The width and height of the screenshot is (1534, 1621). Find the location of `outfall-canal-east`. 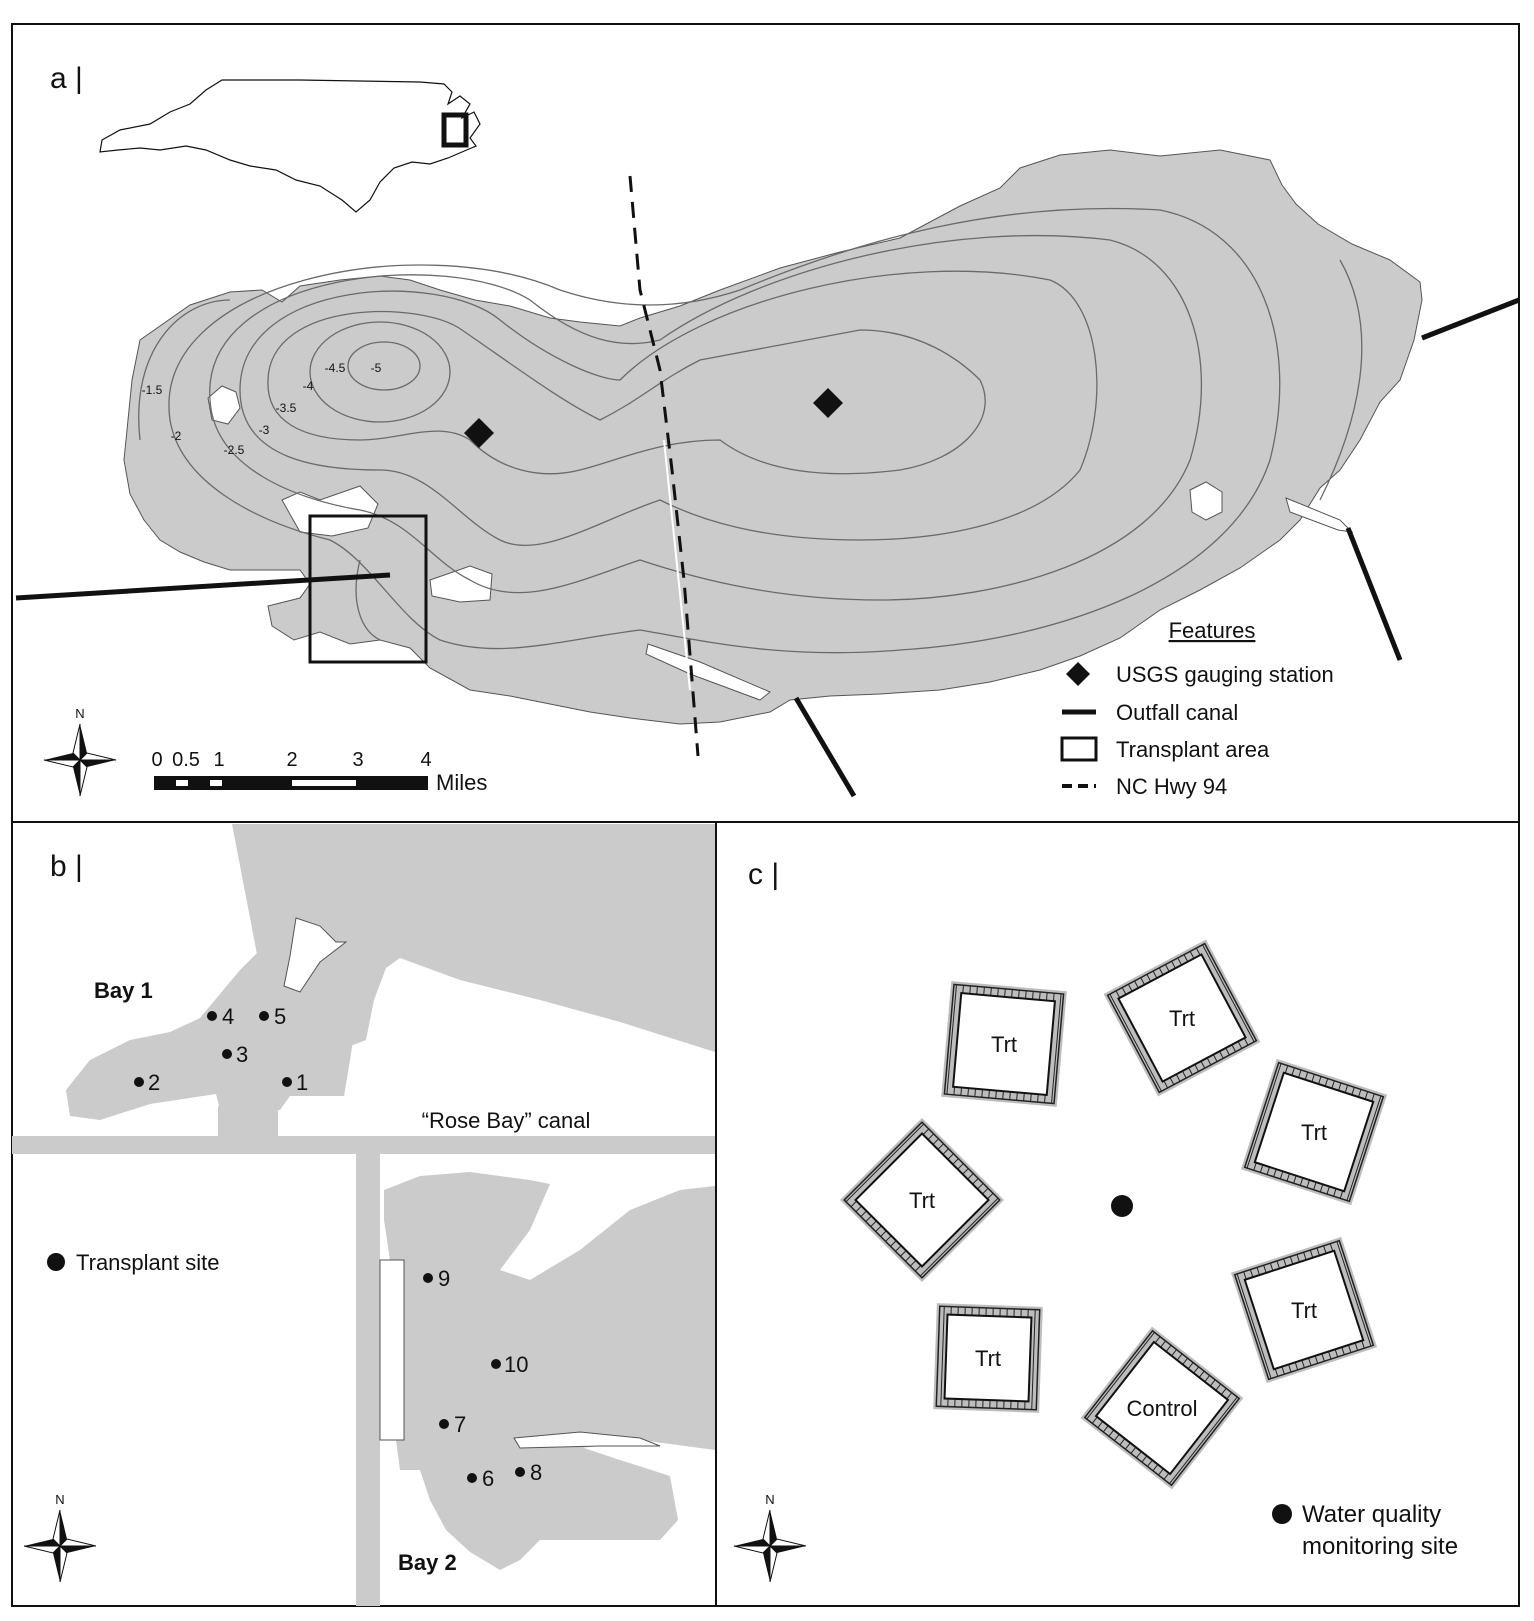

outfall-canal-east is located at coordinates (1374, 594).